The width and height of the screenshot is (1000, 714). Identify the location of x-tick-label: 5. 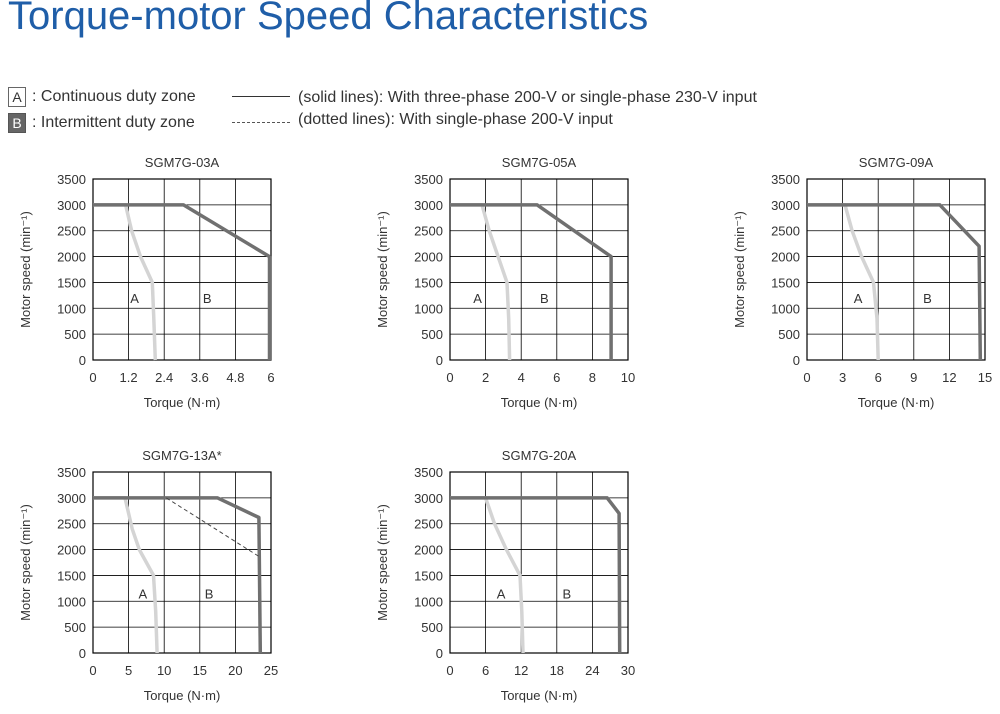
(128, 670).